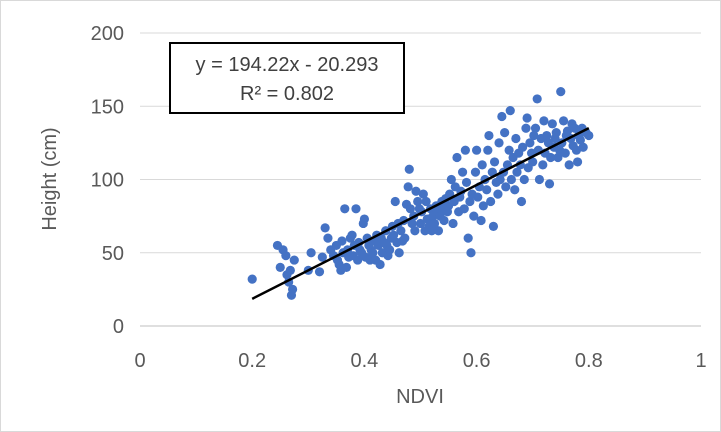 Image resolution: width=721 pixels, height=432 pixels. What do you see at coordinates (252, 361) in the screenshot?
I see `x-tick-label: 0.2` at bounding box center [252, 361].